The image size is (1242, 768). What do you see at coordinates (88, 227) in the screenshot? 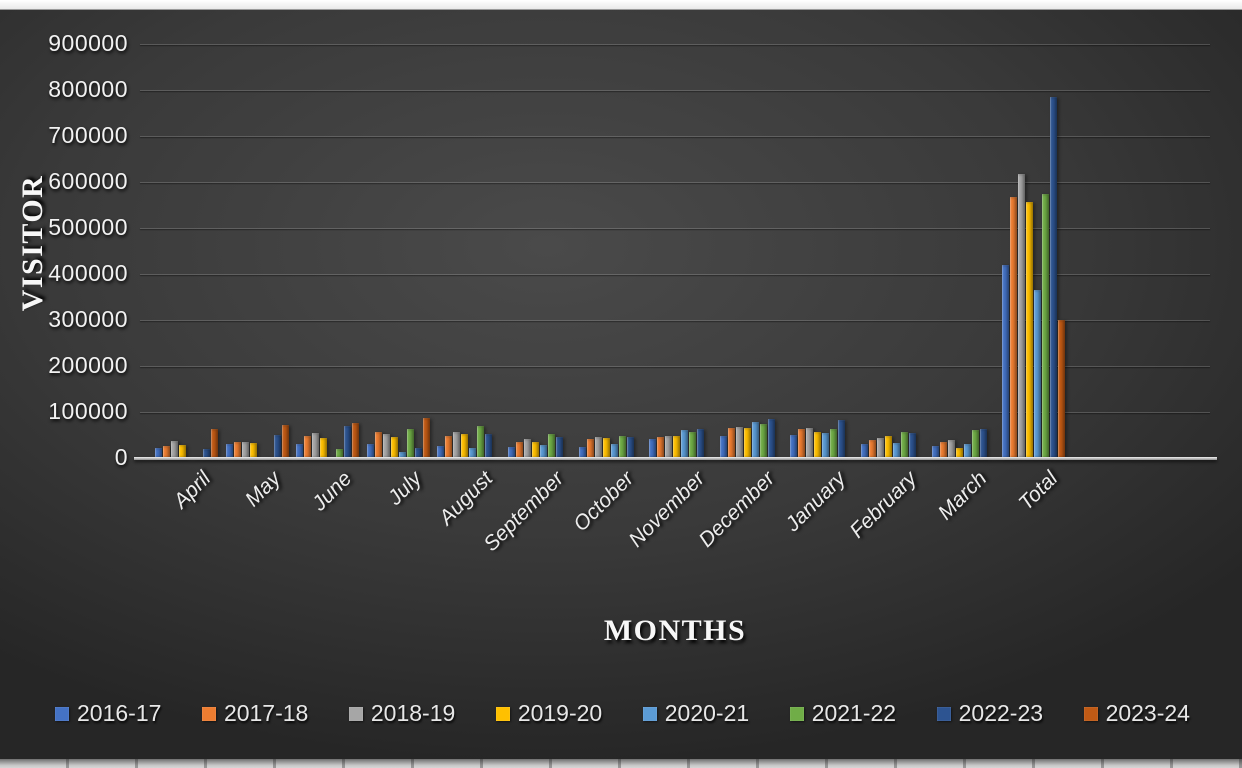
I see `y-tick-label: 500000` at bounding box center [88, 227].